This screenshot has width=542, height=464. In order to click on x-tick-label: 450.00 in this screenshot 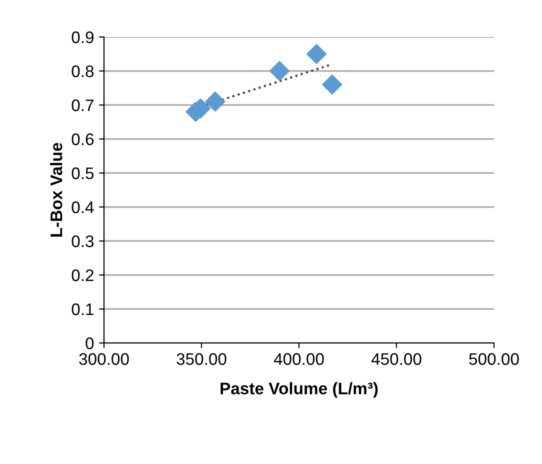, I will do `click(396, 359)`.